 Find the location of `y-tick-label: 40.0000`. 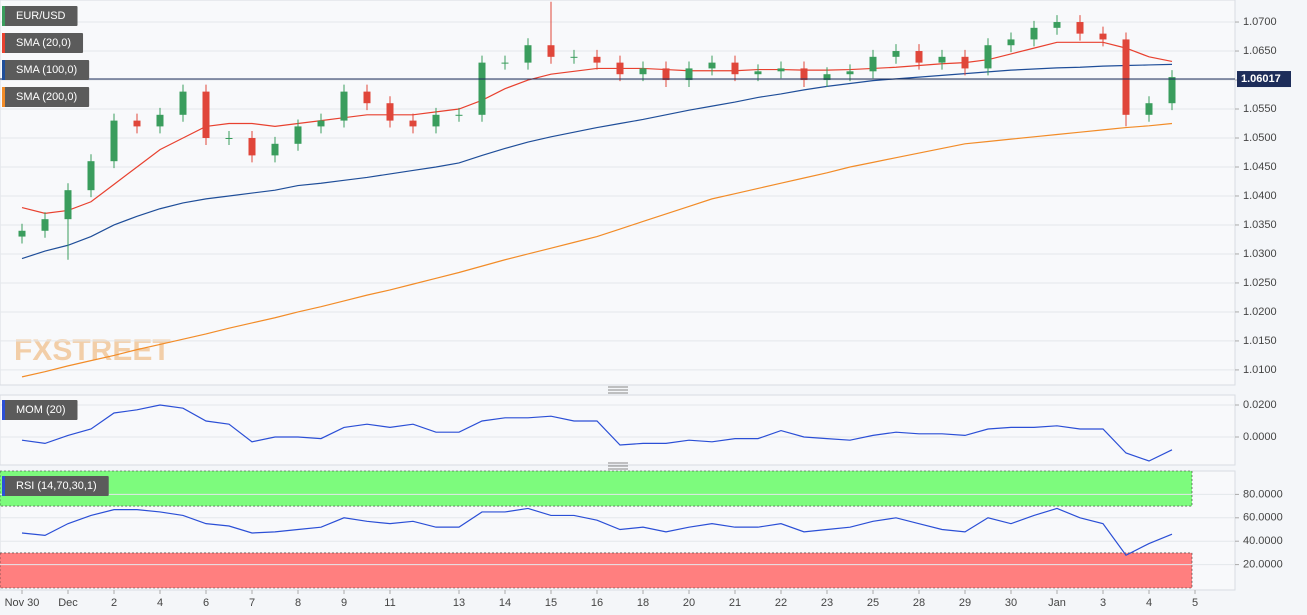

y-tick-label: 40.0000 is located at coordinates (1263, 541).